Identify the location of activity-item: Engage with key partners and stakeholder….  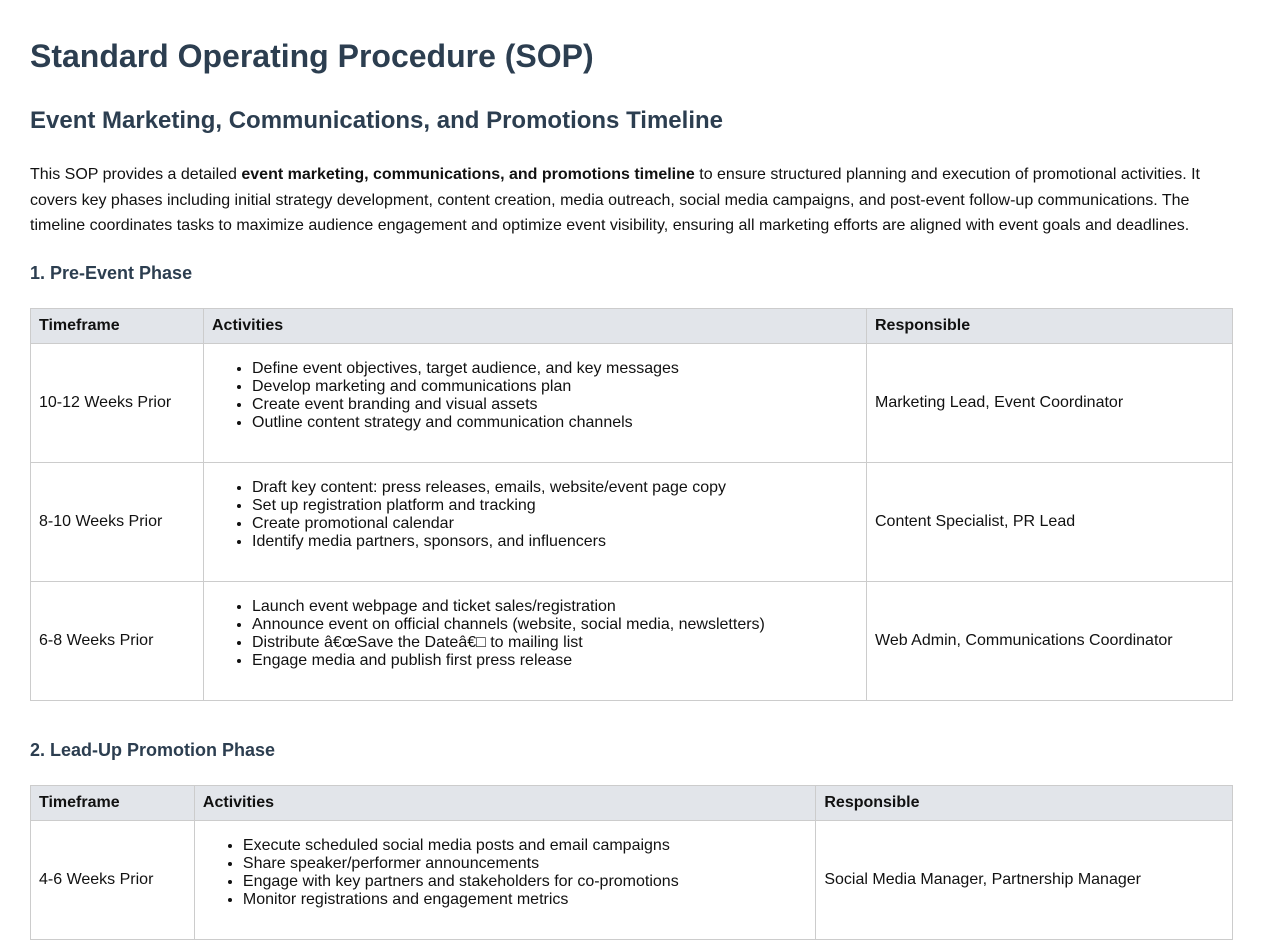
(525, 882).